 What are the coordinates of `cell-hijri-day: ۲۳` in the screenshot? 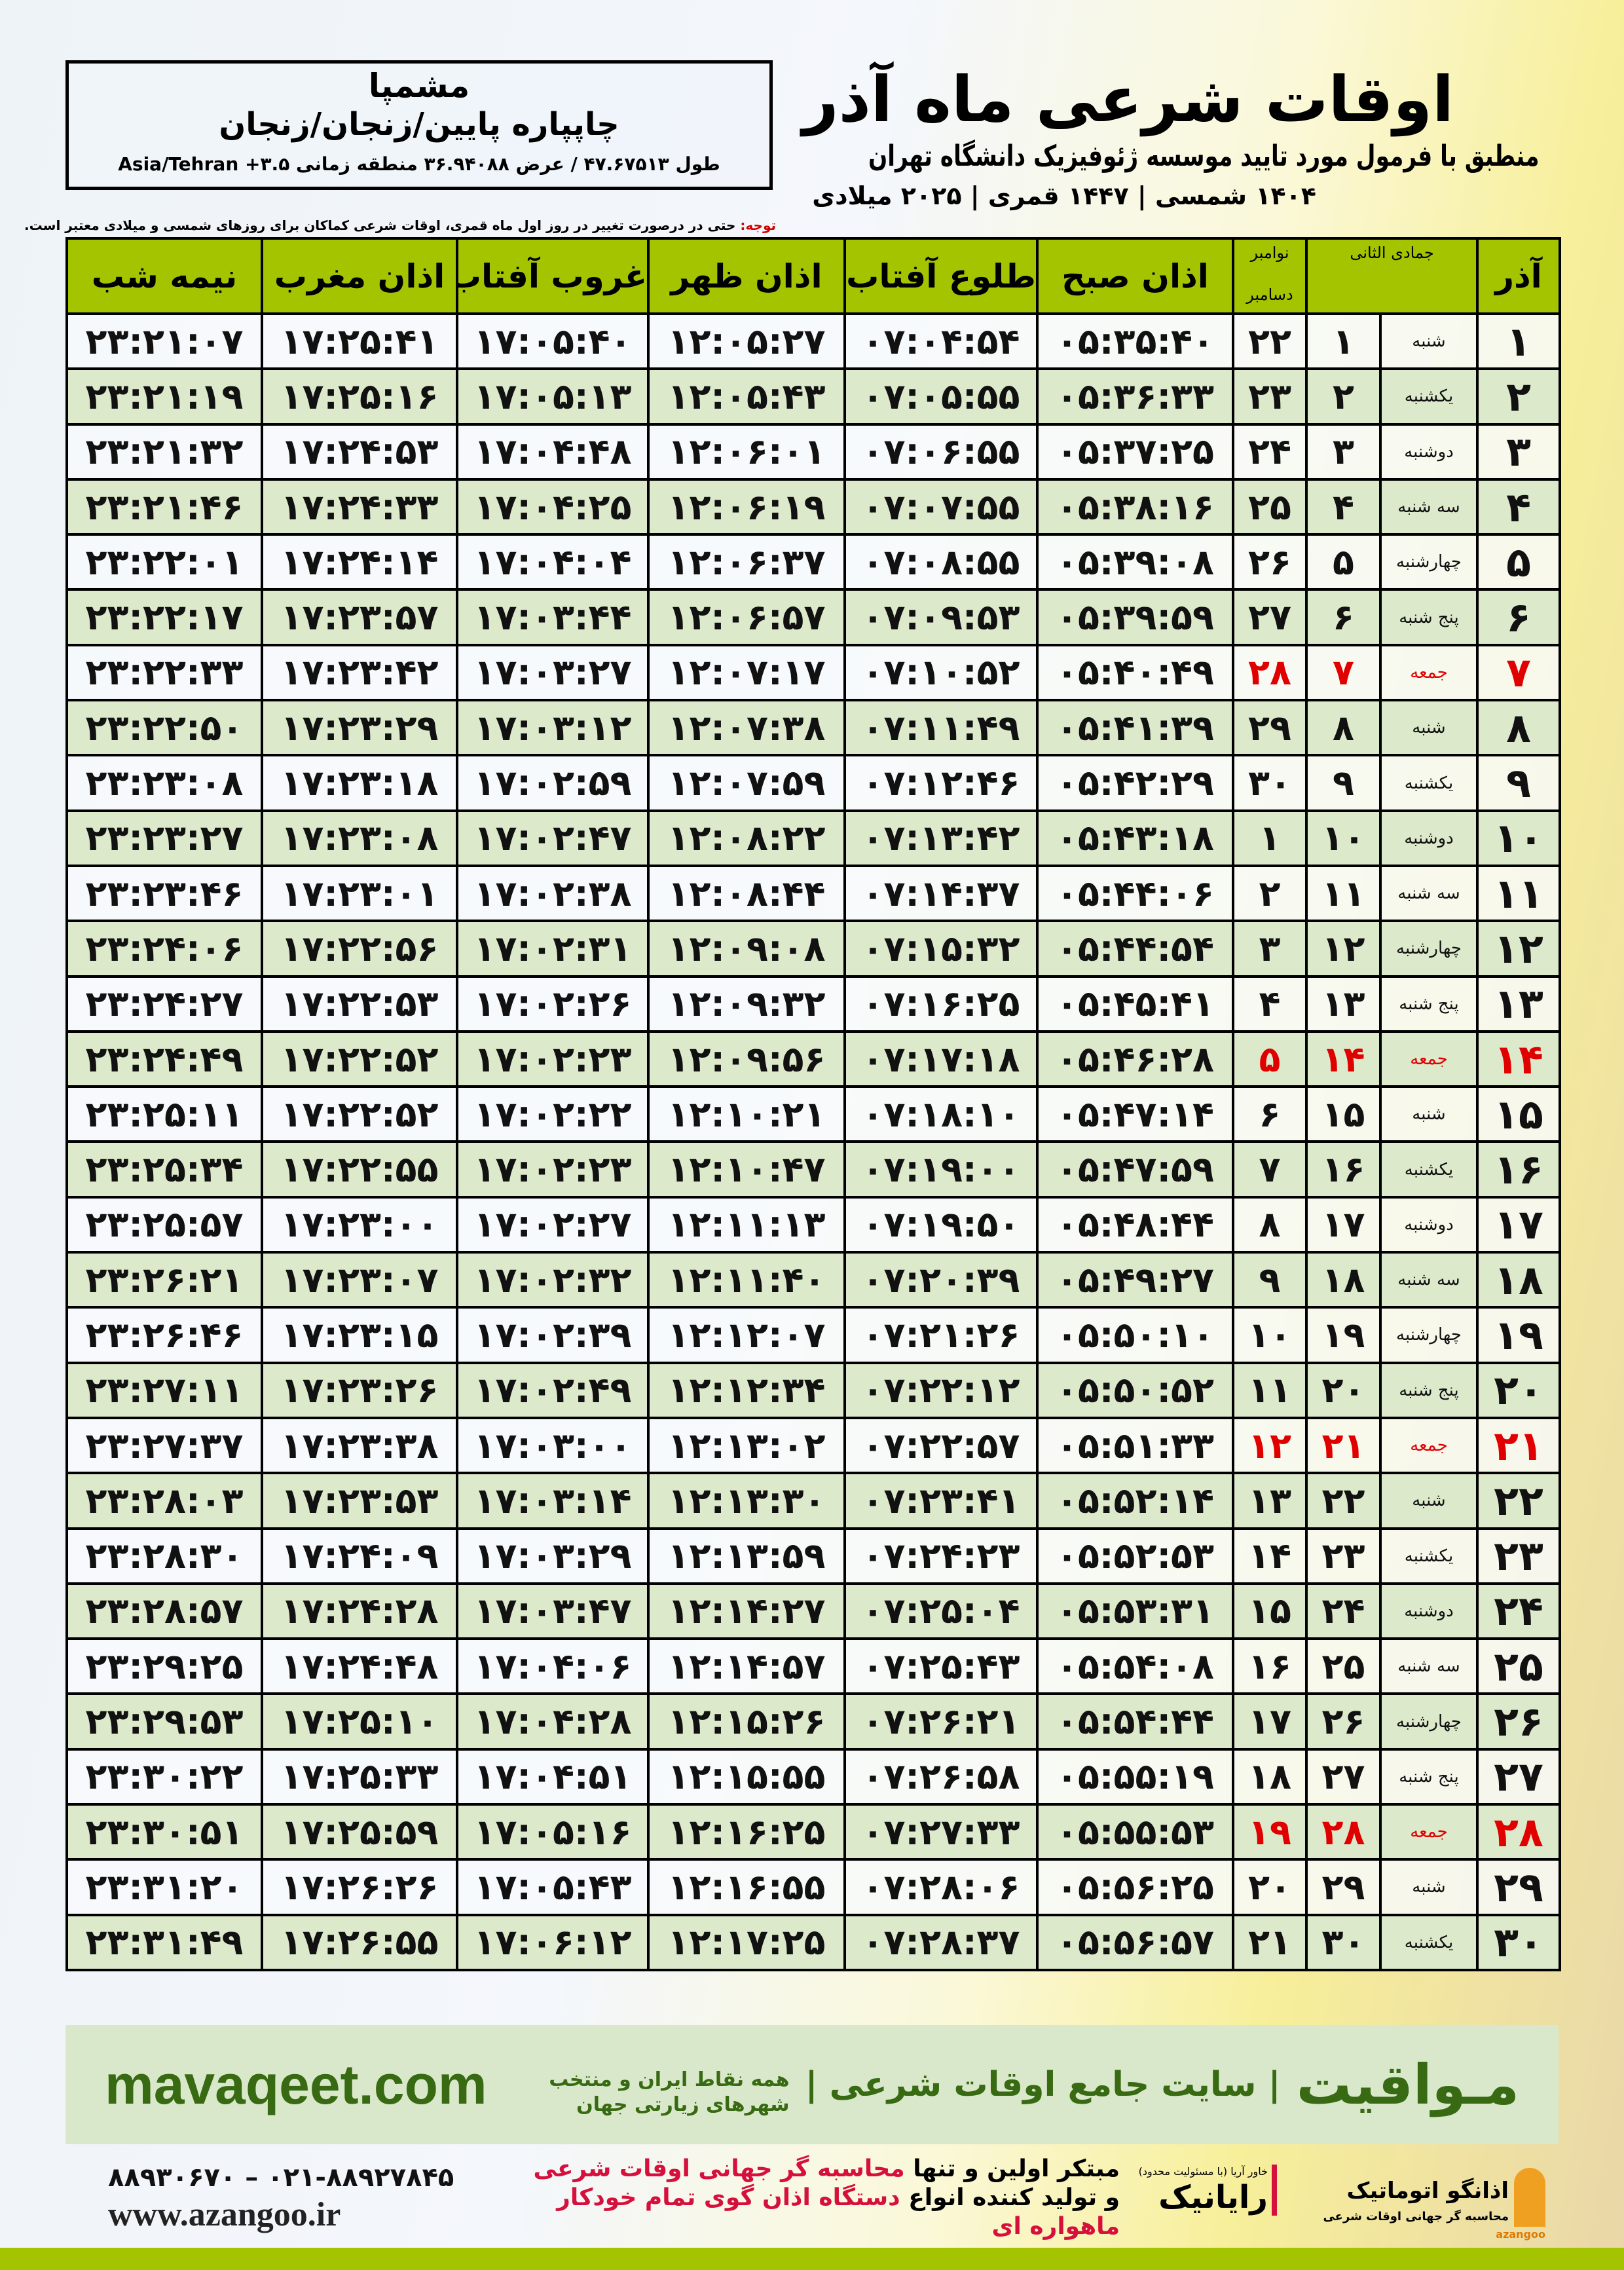 It's located at (1343, 1556).